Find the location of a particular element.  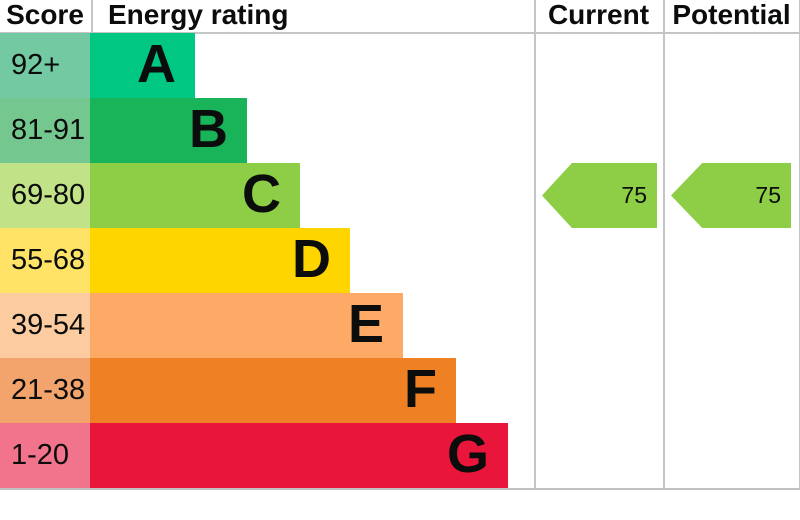

chart-bottom-line is located at coordinates (400, 489).